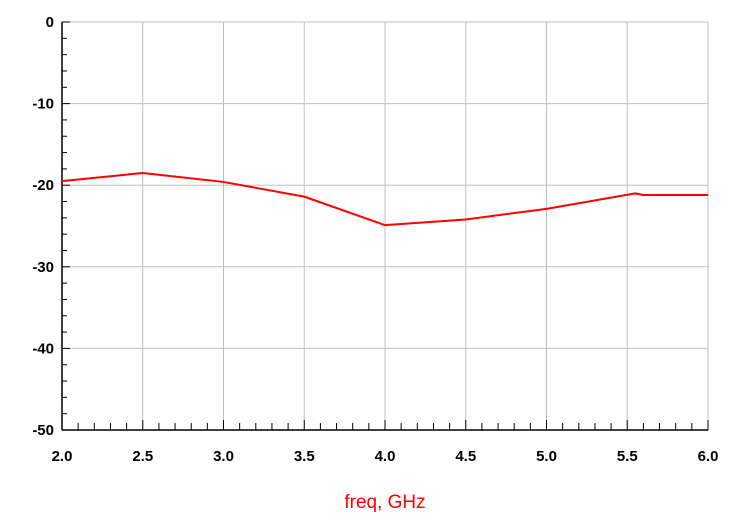 The width and height of the screenshot is (737, 521). Describe the element at coordinates (50, 22) in the screenshot. I see `y-tick-label: 0` at that location.